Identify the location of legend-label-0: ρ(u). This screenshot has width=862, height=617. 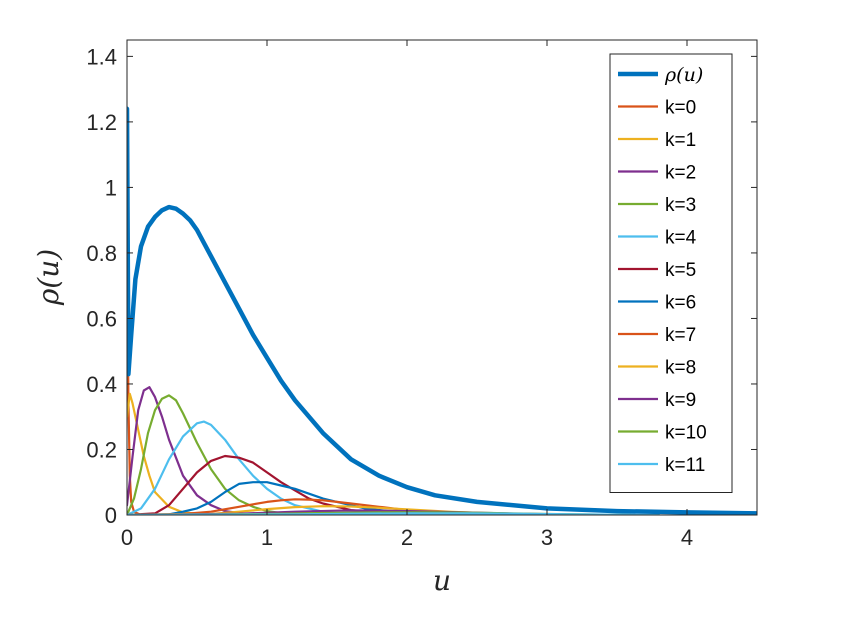
(683, 75).